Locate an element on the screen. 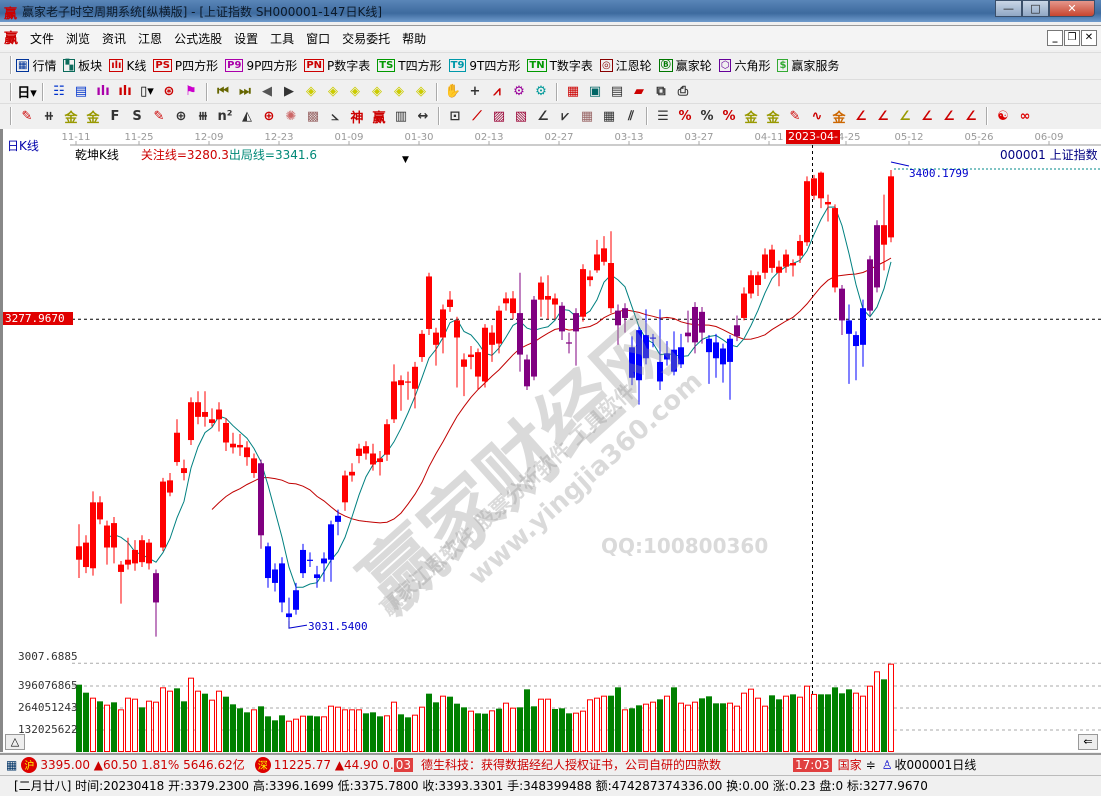  menu-item-4: 公式选股 is located at coordinates (198, 38).